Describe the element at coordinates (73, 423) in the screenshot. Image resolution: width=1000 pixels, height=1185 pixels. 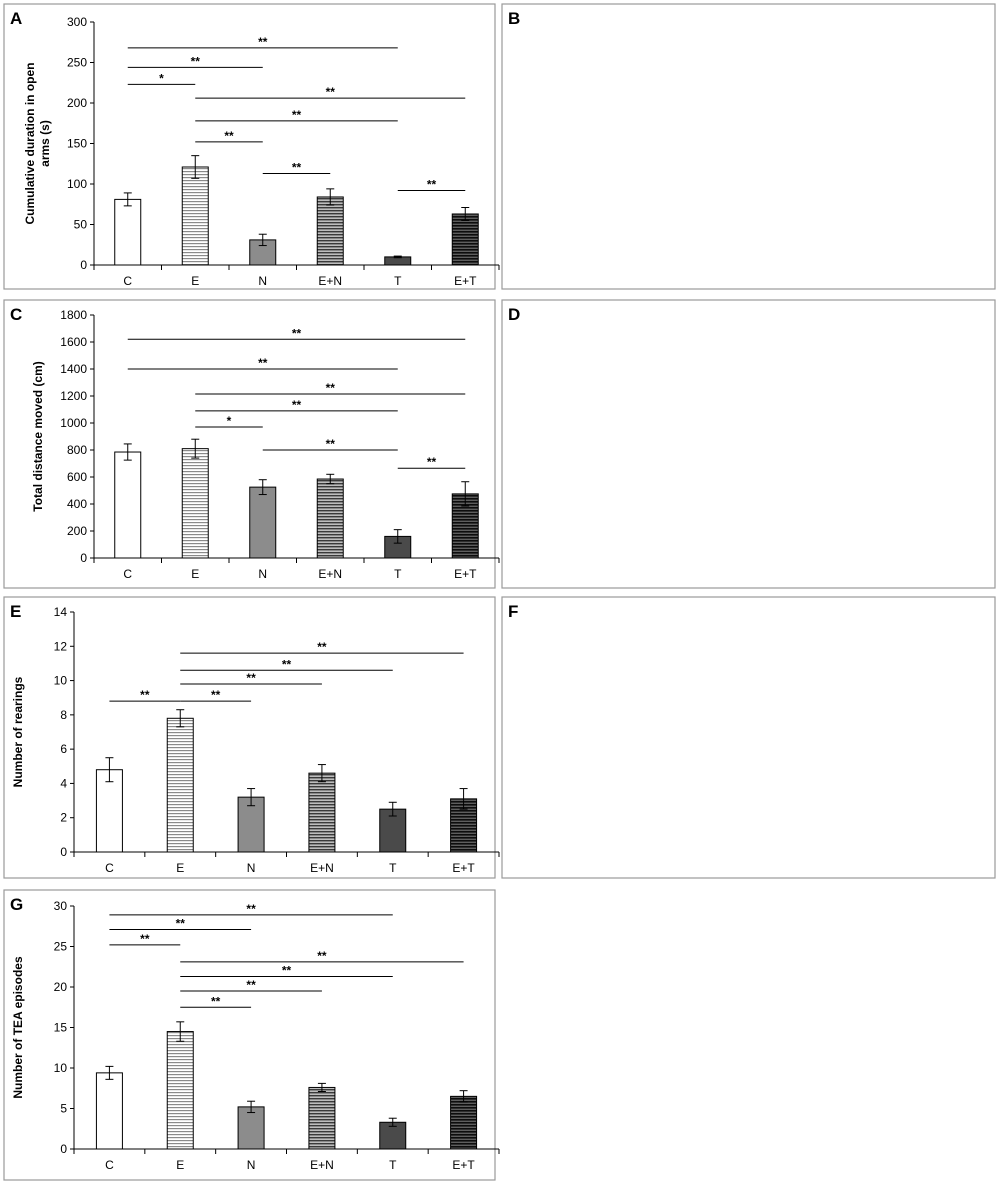
I see `y-tick-label: 1000` at that location.